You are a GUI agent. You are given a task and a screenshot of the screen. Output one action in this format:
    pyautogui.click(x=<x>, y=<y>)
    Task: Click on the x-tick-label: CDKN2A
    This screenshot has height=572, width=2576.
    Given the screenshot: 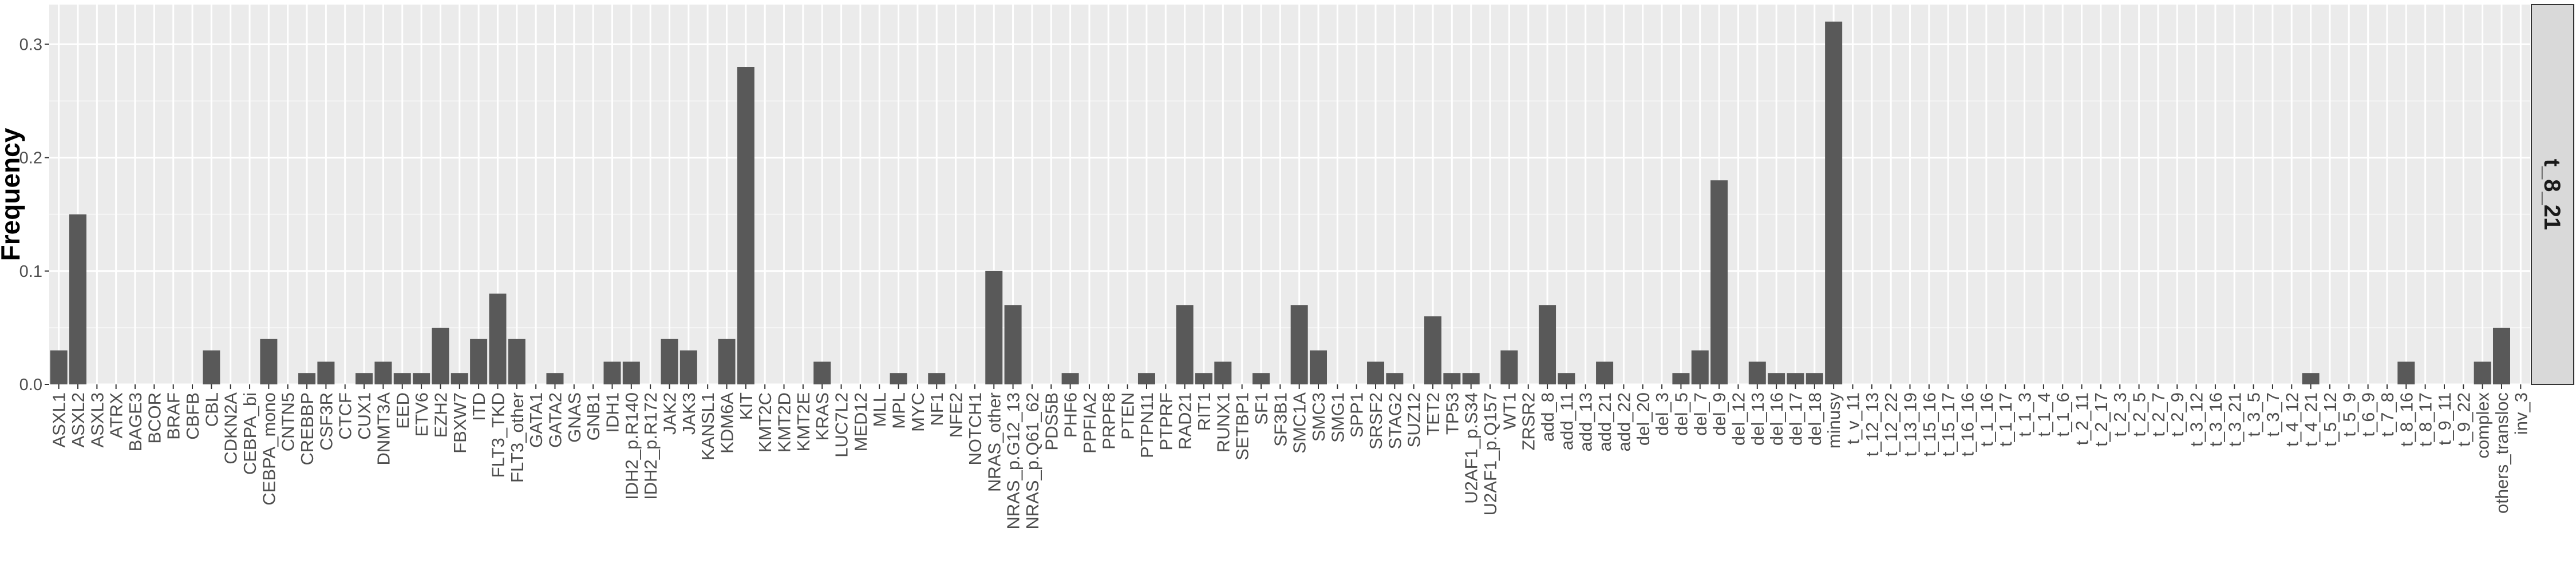 What is the action you would take?
    pyautogui.click(x=231, y=428)
    